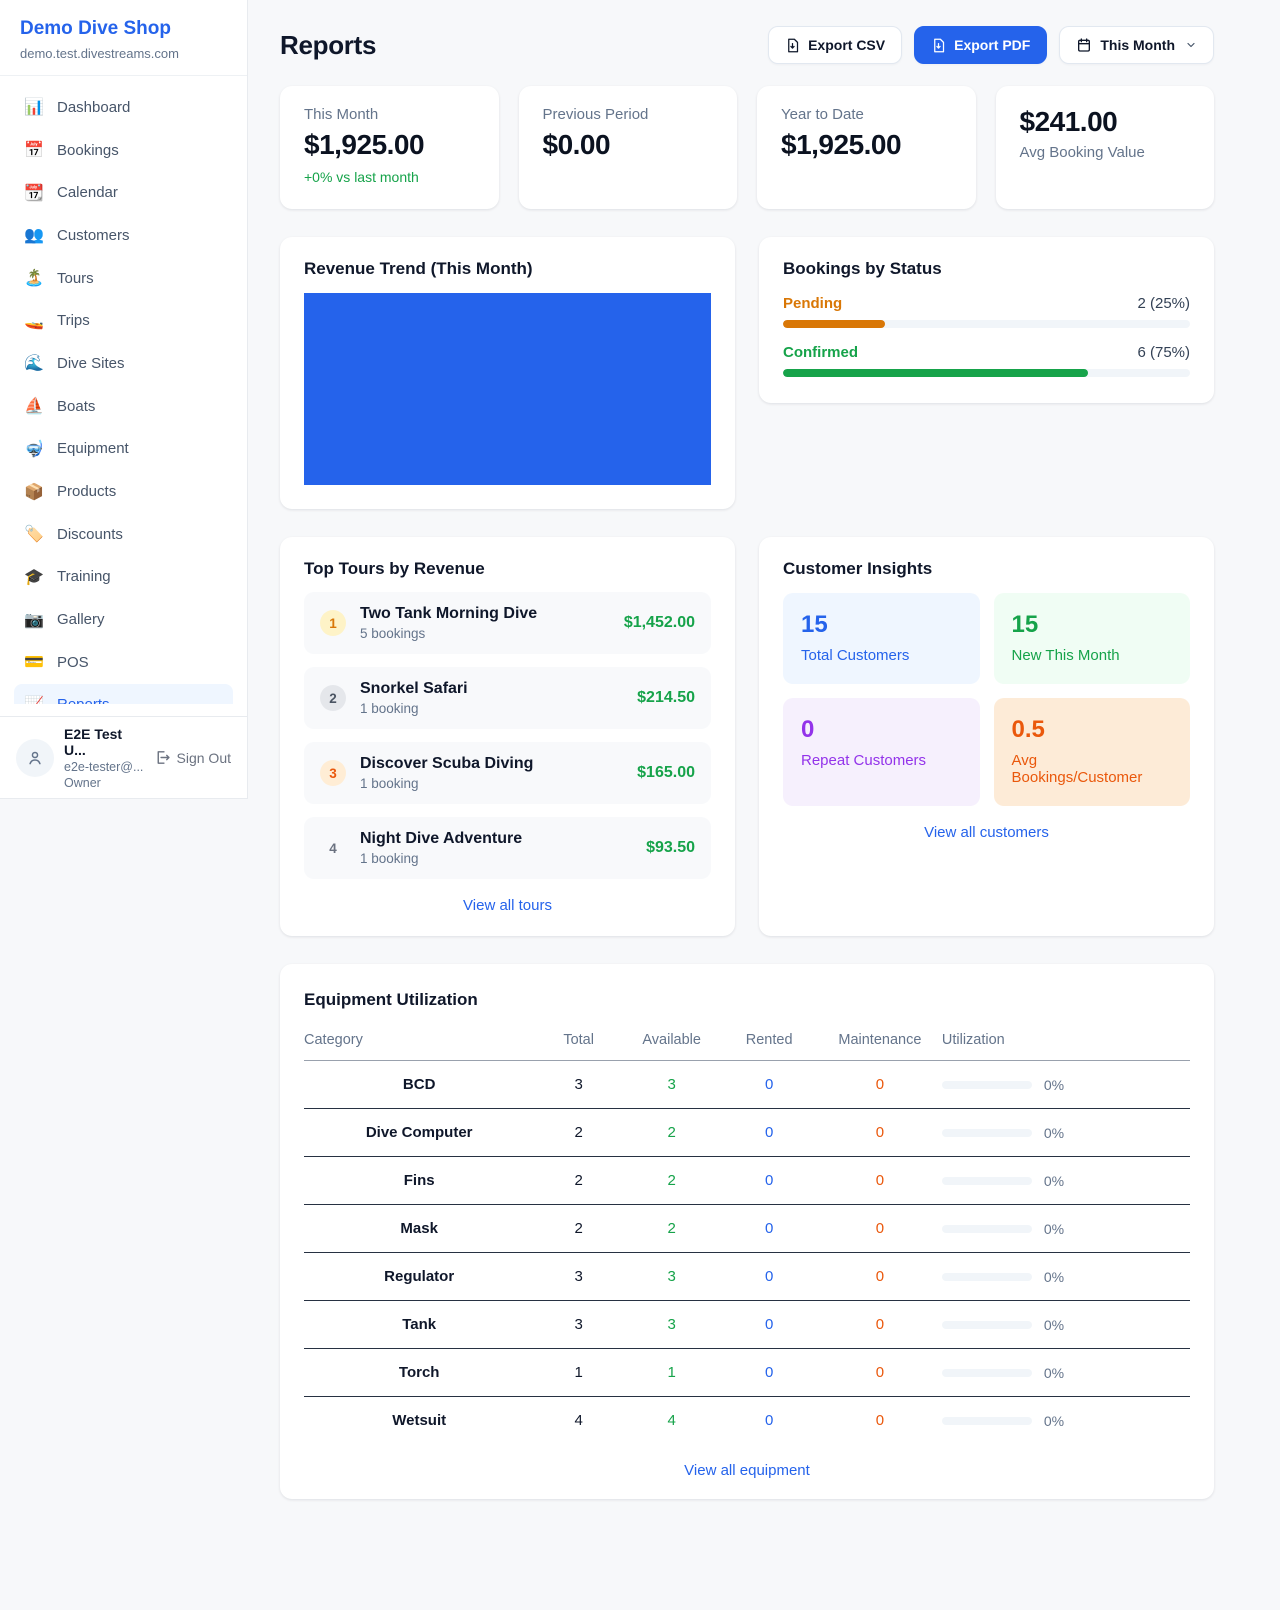 The width and height of the screenshot is (1280, 1610). What do you see at coordinates (35, 757) in the screenshot?
I see `avatar` at bounding box center [35, 757].